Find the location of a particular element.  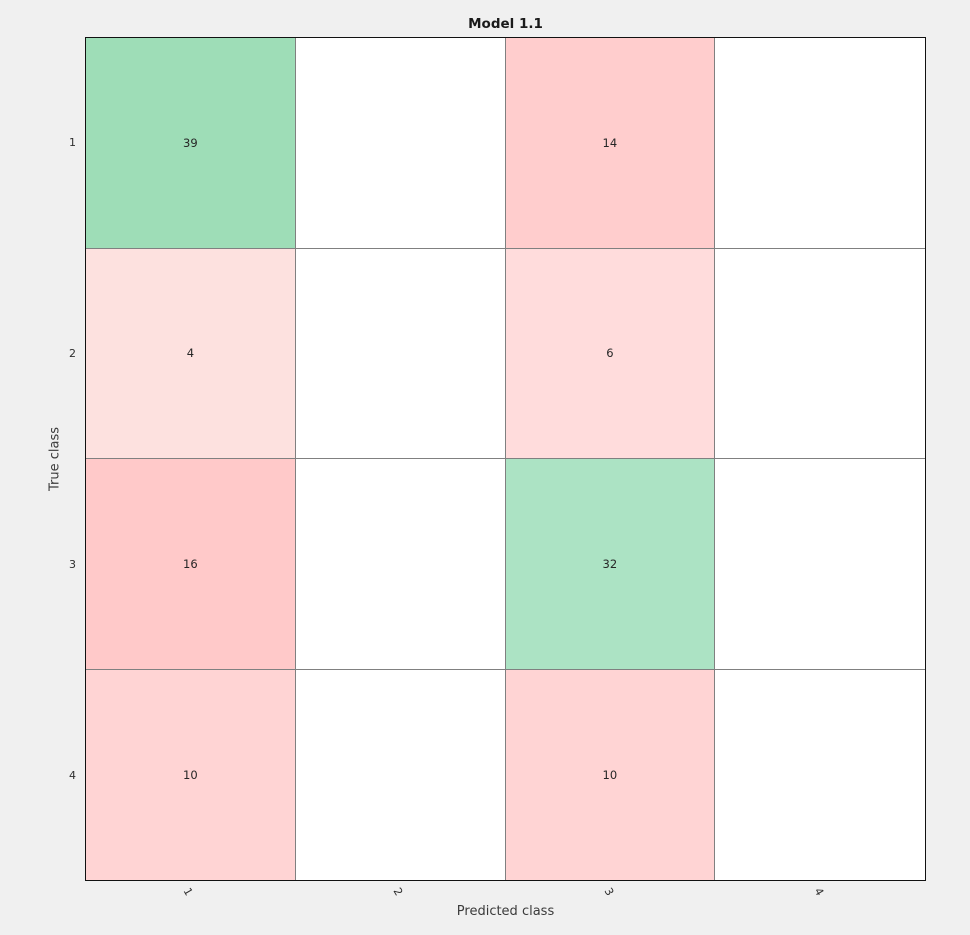

matrix-cell-r1c4 is located at coordinates (820, 143).